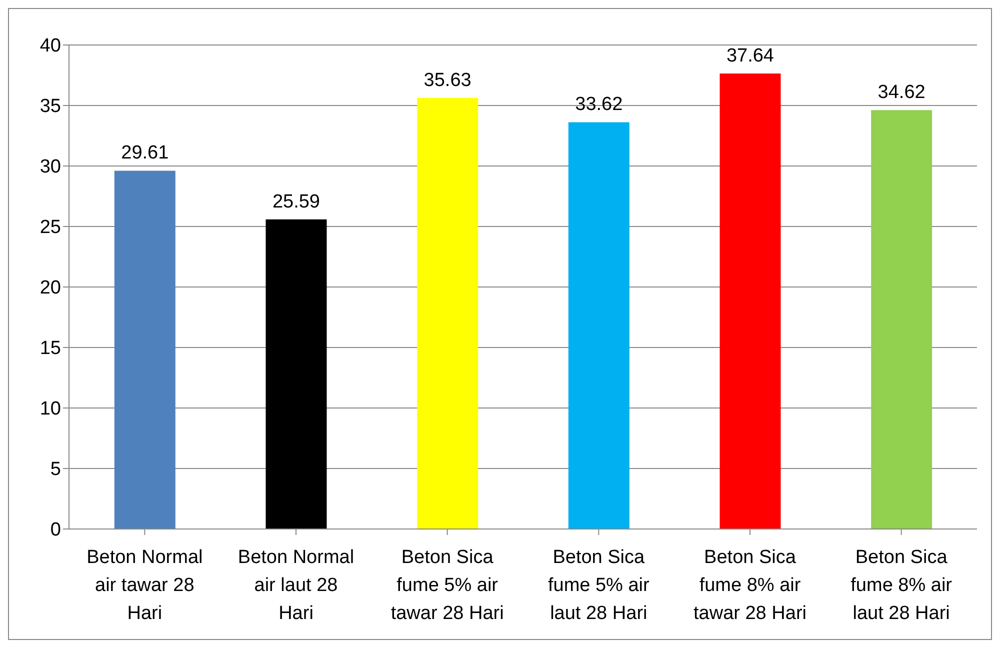 The image size is (1000, 648). I want to click on y-tick-label: 10, so click(50, 409).